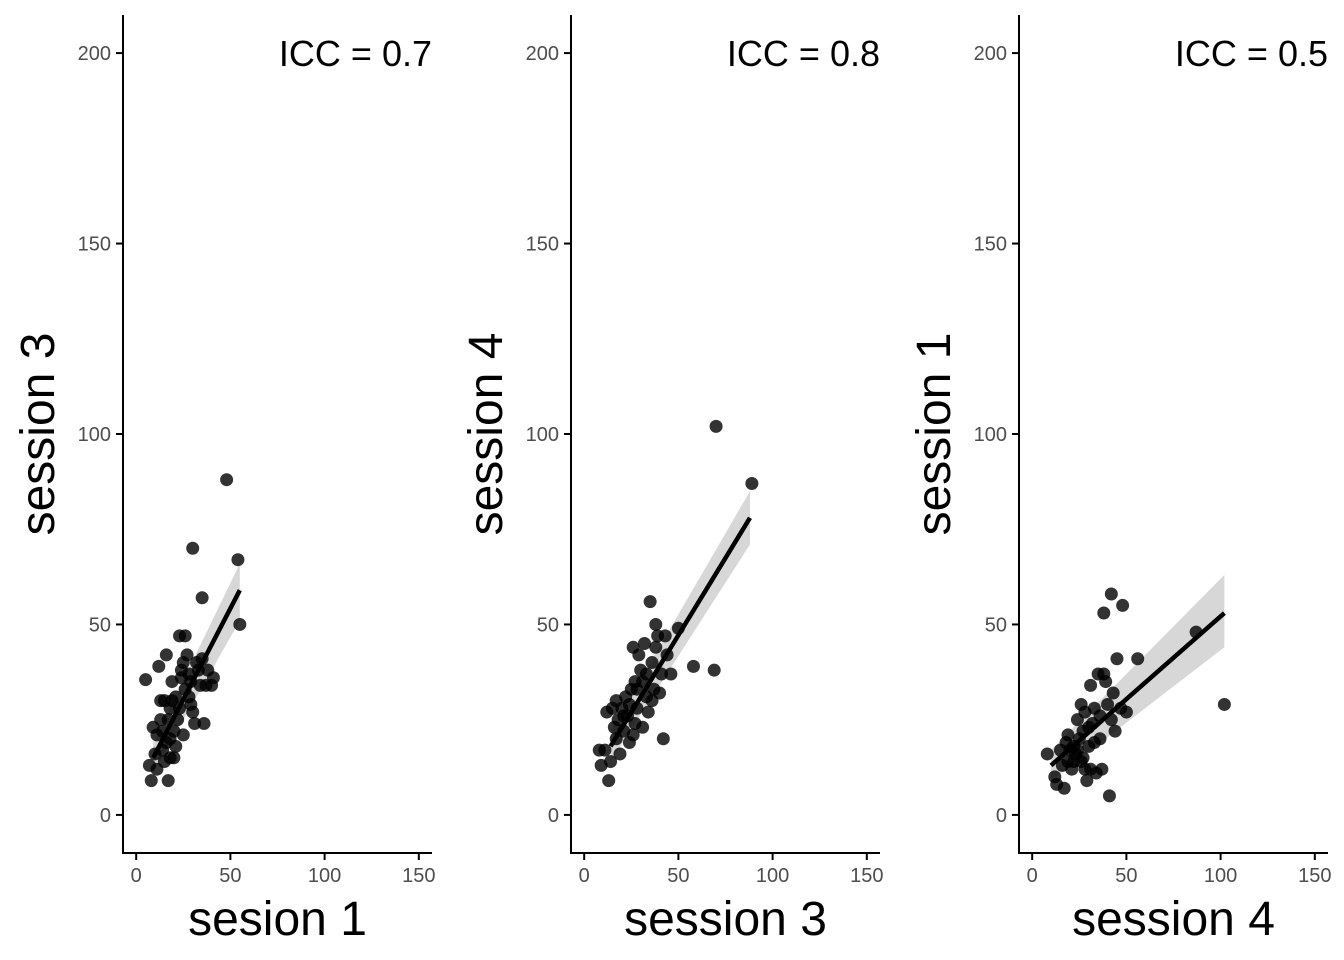 This screenshot has width=1344, height=960. I want to click on icc-annotation: ICC = 0.8, so click(803, 53).